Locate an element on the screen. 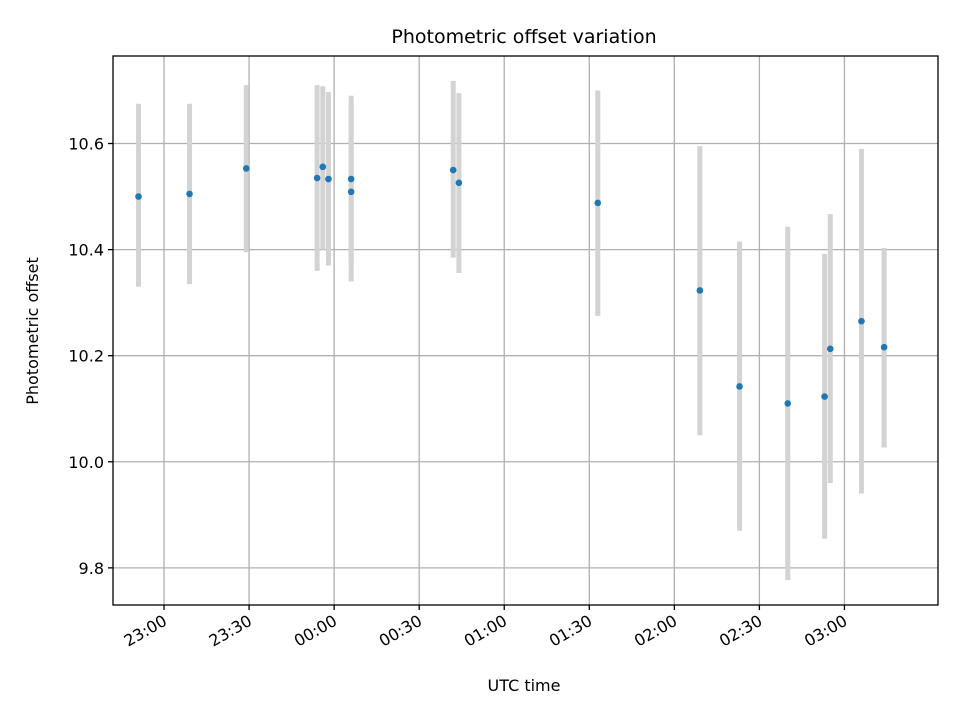 The image size is (960, 720). x-tick-label: 00:00 is located at coordinates (315, 631).